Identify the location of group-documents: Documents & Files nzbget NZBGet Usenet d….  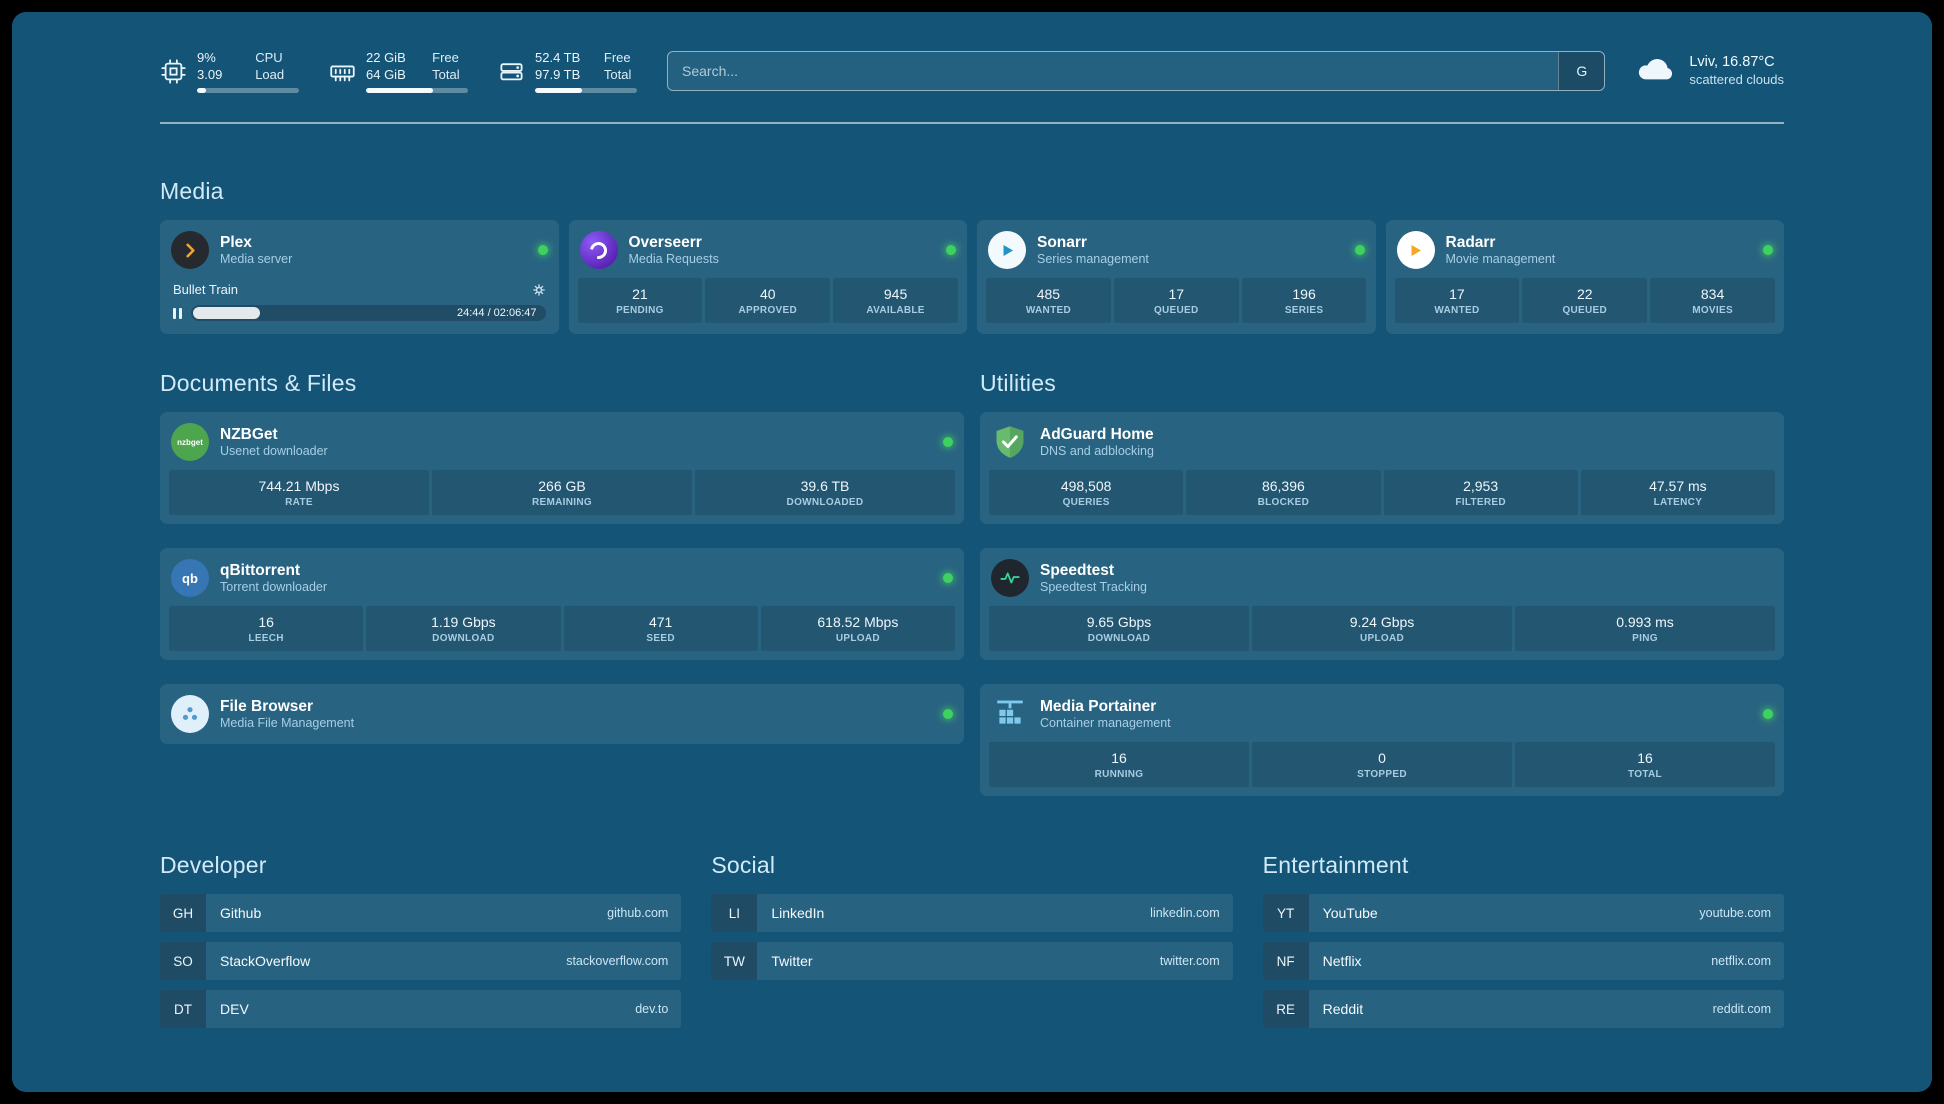
(562, 557).